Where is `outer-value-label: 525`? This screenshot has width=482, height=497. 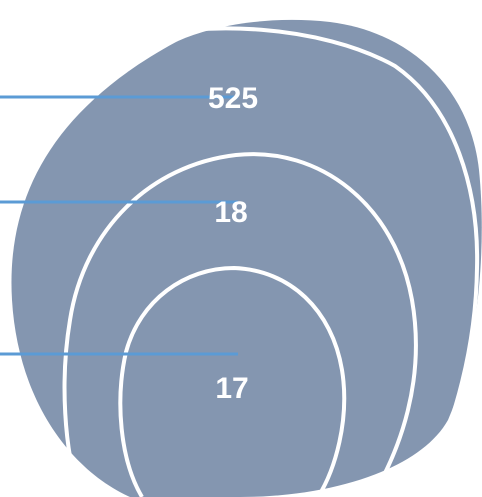
outer-value-label: 525 is located at coordinates (233, 98).